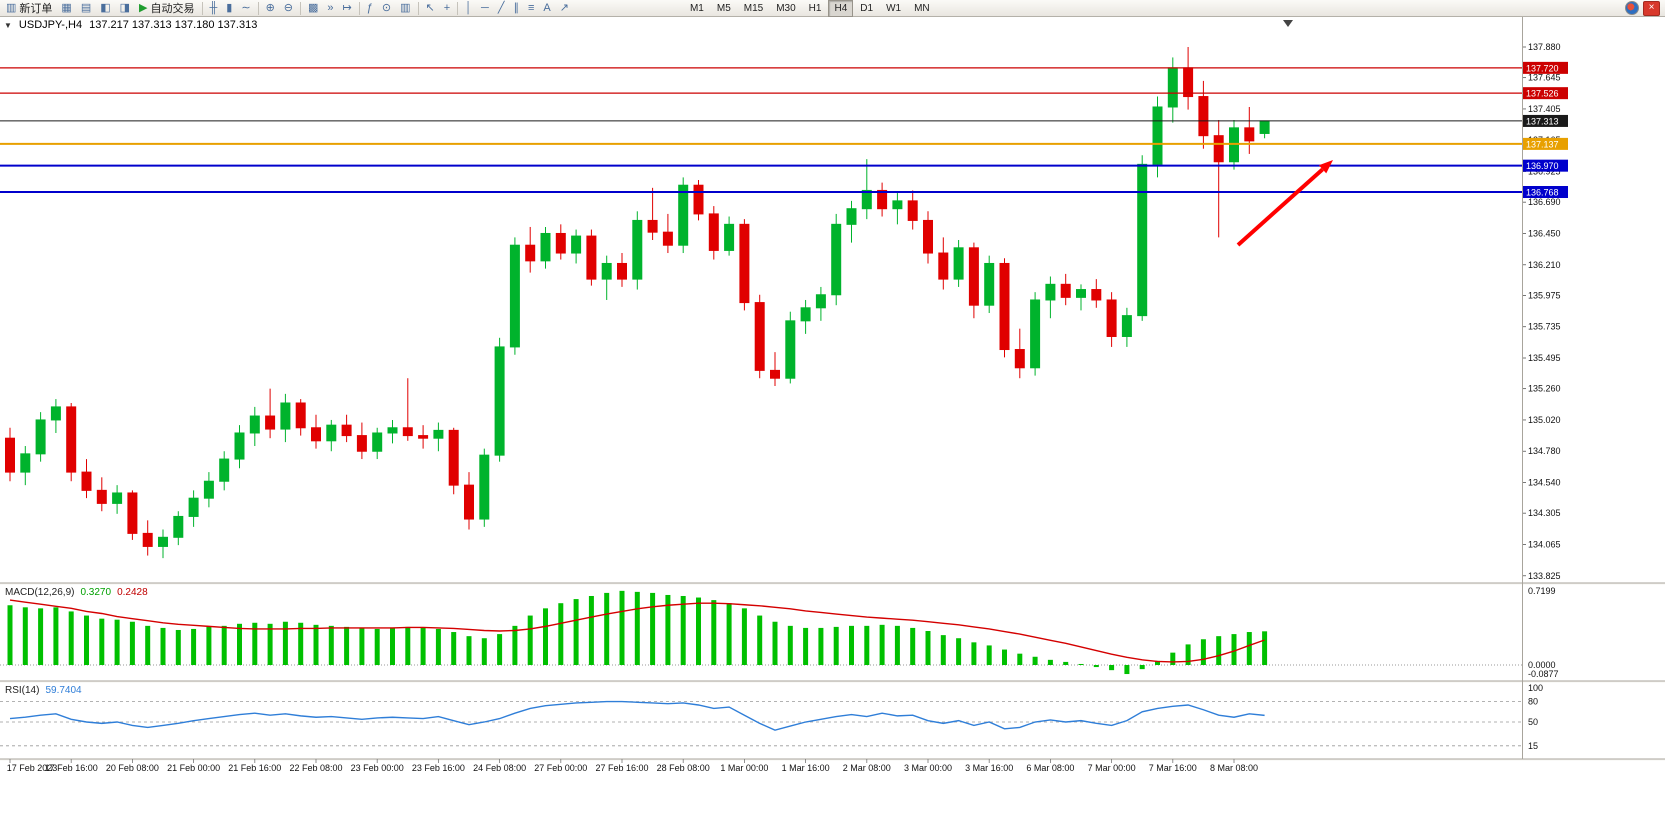  I want to click on text-button: A, so click(546, 8).